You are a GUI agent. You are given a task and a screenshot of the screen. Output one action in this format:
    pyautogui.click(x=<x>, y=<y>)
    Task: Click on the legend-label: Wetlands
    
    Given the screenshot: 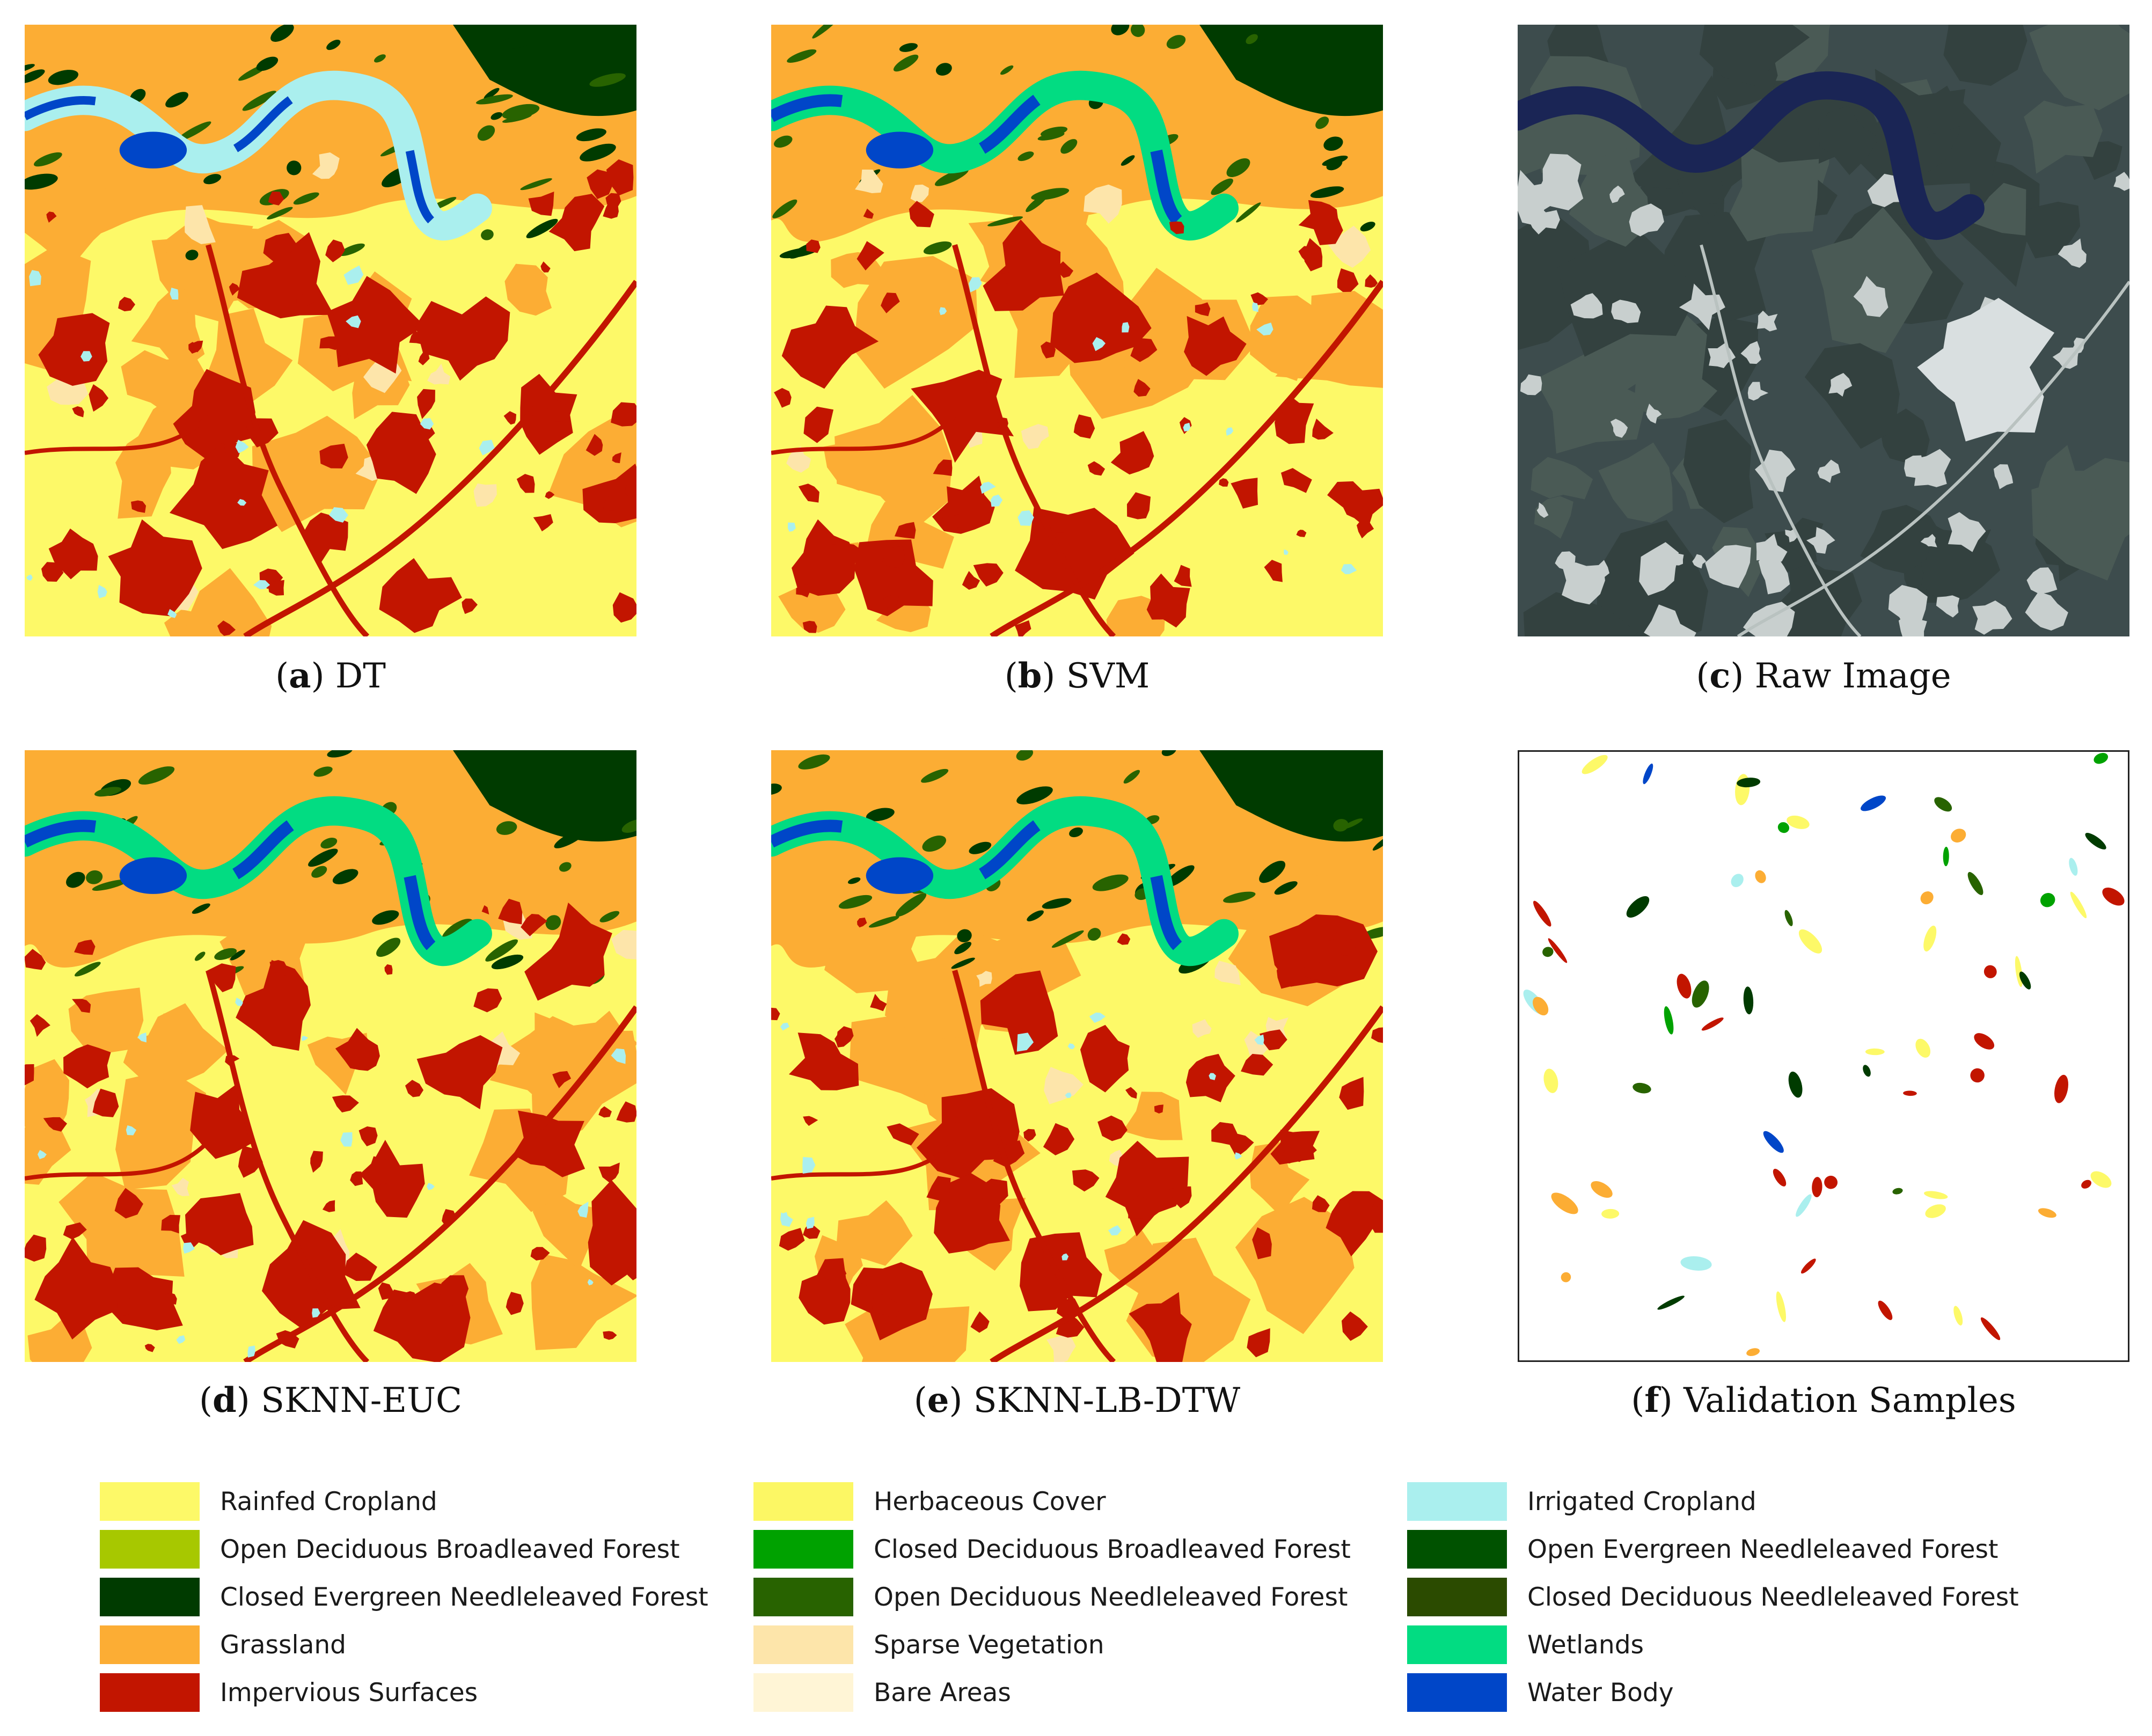 What is the action you would take?
    pyautogui.click(x=1585, y=1645)
    